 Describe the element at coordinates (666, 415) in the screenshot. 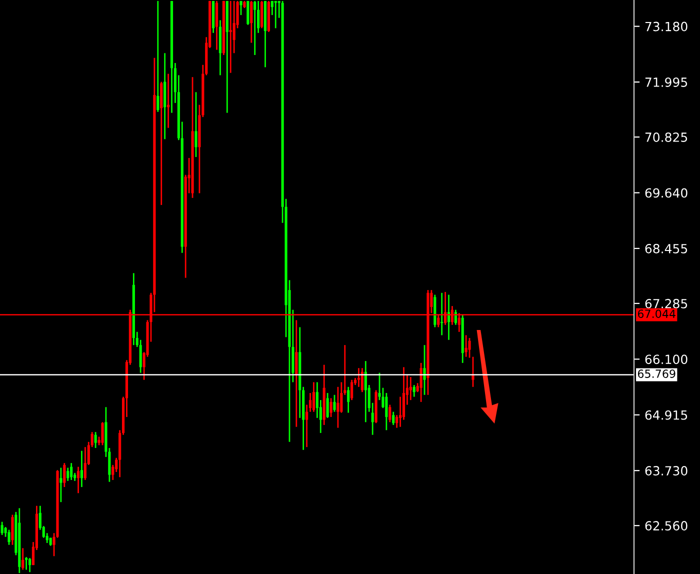

I see `y-tick-label: 64.915` at that location.